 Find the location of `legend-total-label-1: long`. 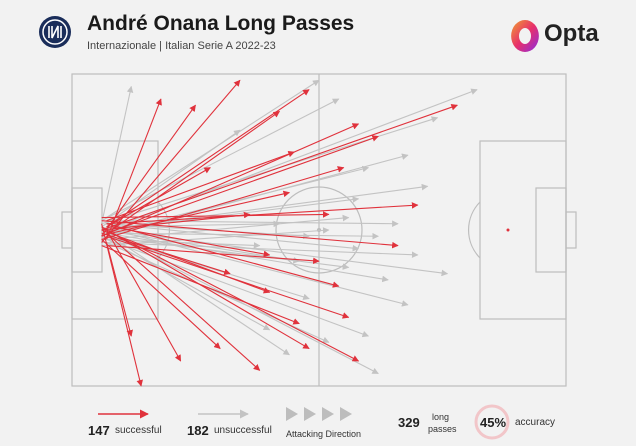

legend-total-label-1: long is located at coordinates (441, 417).